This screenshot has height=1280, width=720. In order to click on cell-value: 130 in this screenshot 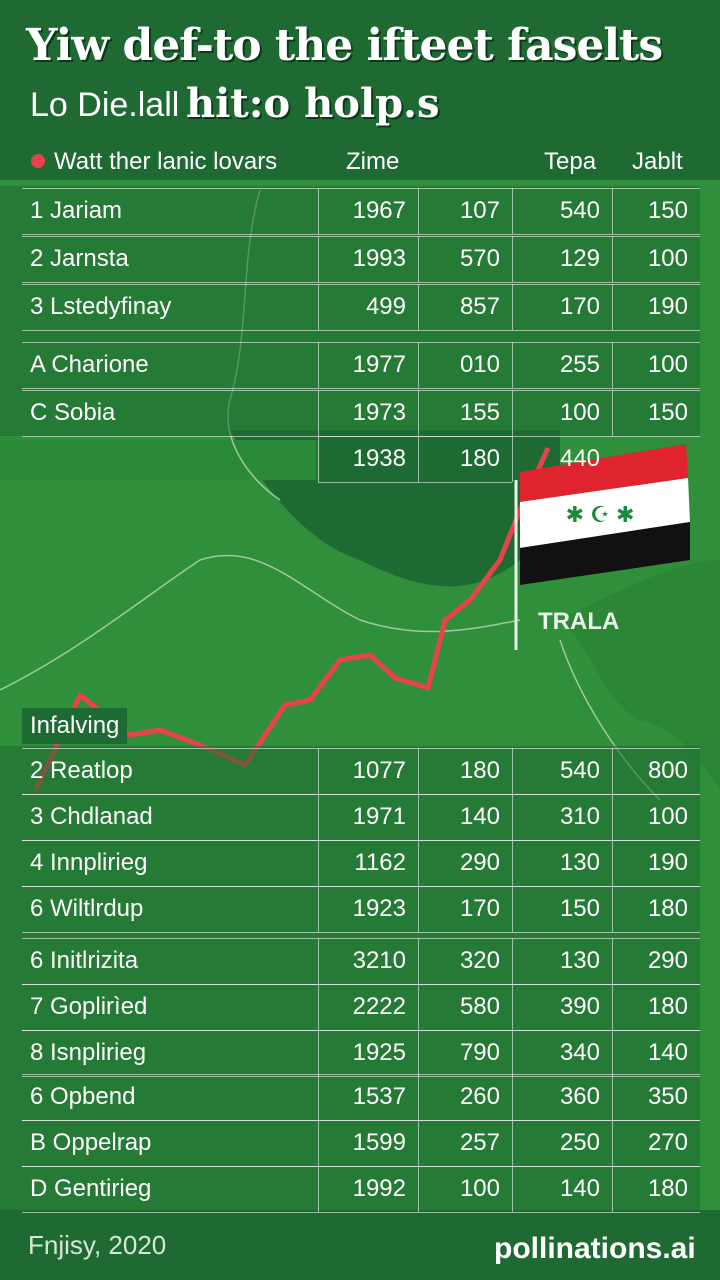, I will do `click(562, 961)`.